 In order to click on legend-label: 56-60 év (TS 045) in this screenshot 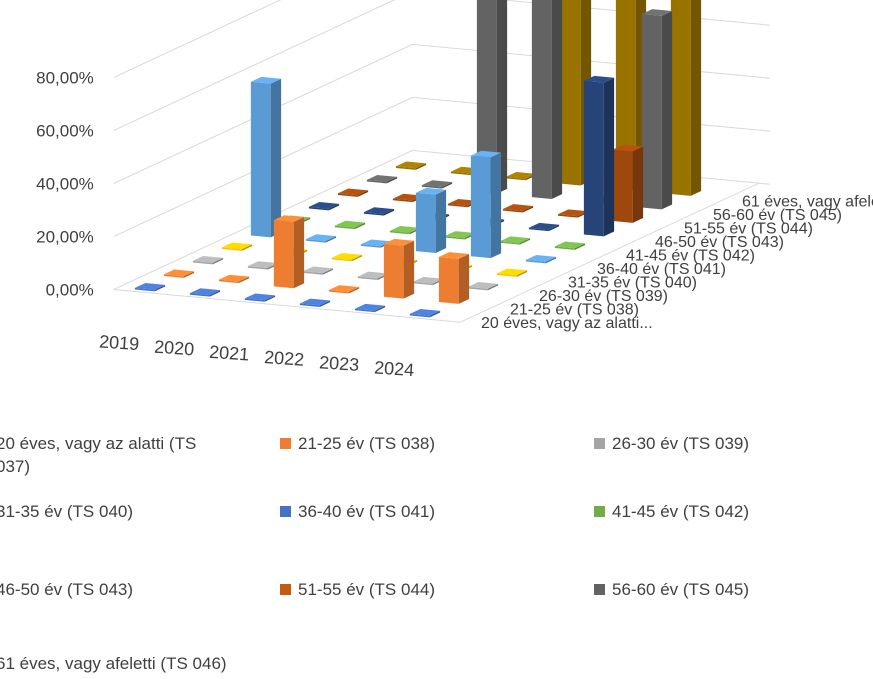, I will do `click(681, 589)`.